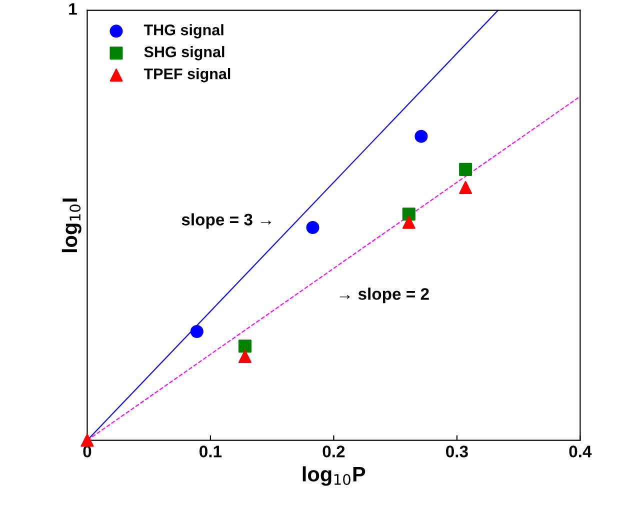 This screenshot has height=518, width=632. I want to click on legend-label: SHG signal, so click(184, 53).